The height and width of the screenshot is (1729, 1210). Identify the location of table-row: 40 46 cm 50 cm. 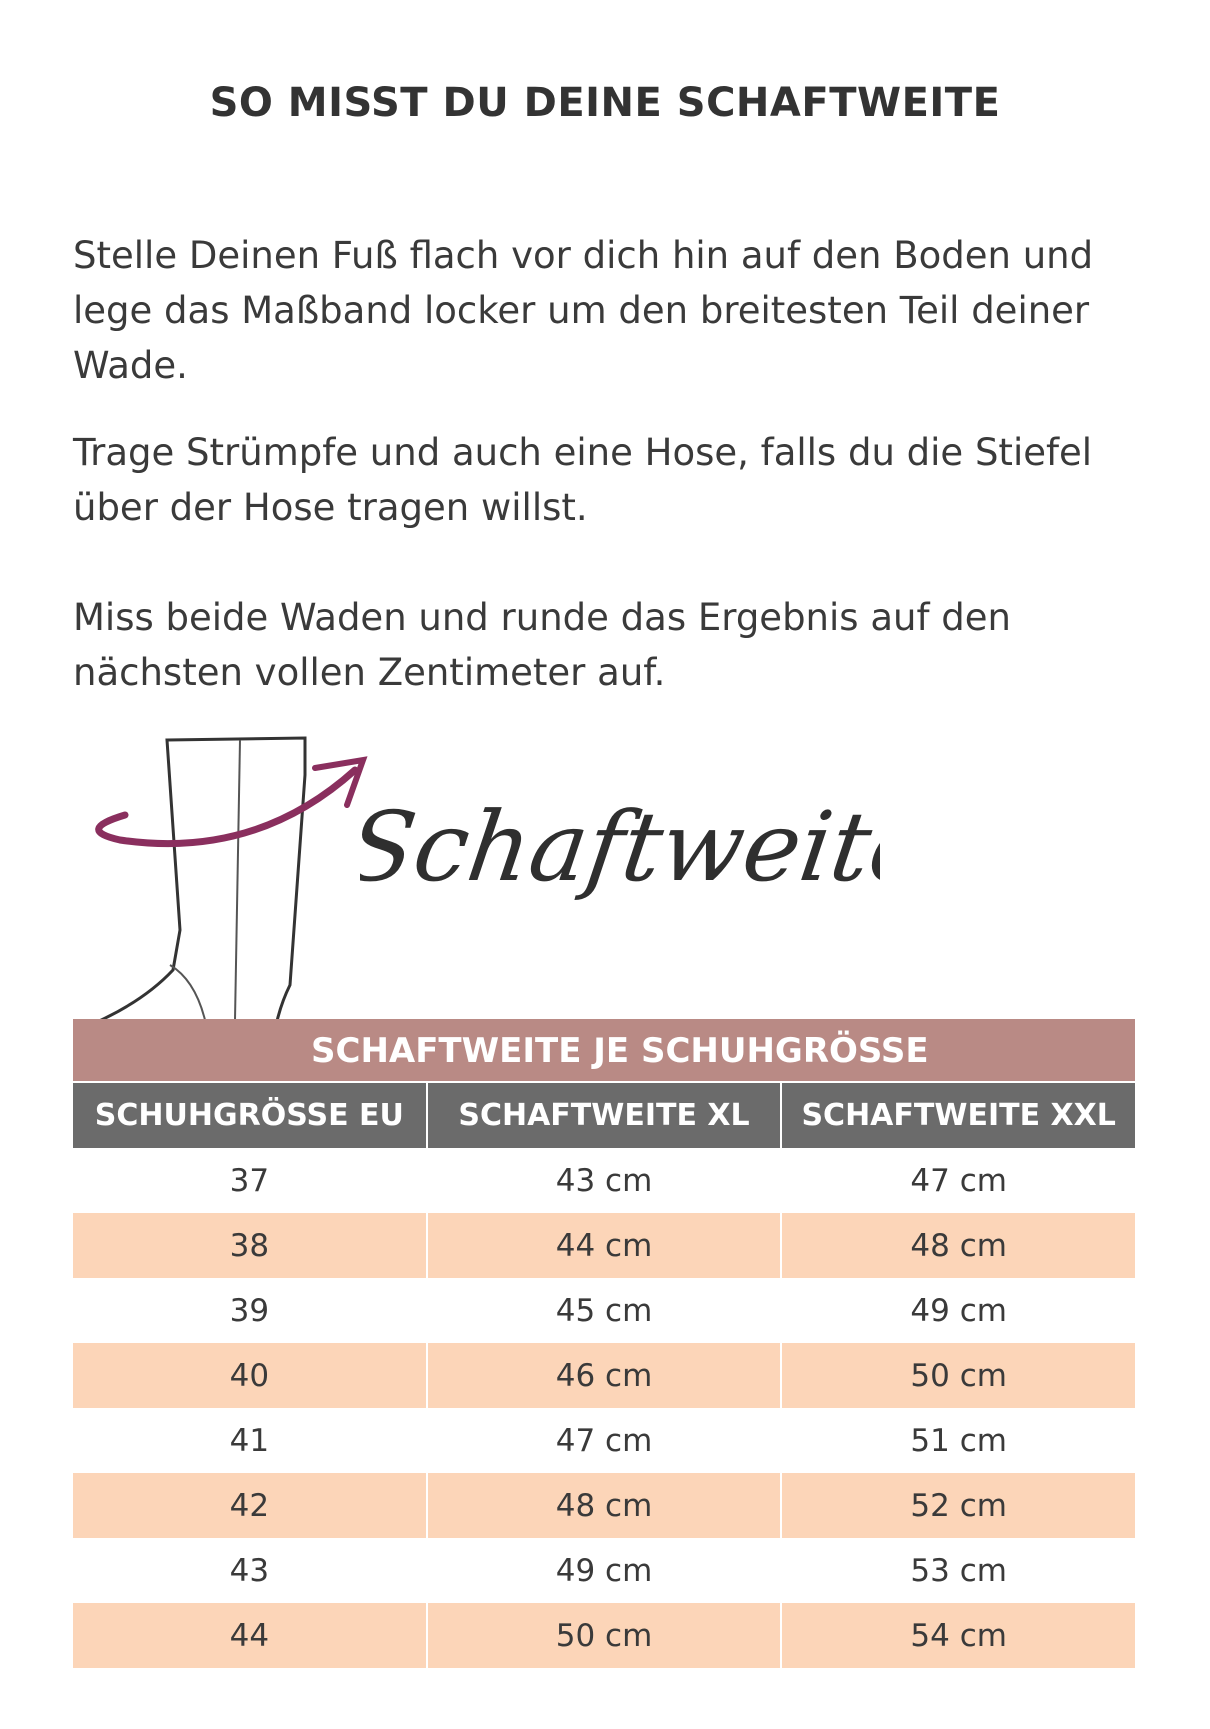
(604, 1375).